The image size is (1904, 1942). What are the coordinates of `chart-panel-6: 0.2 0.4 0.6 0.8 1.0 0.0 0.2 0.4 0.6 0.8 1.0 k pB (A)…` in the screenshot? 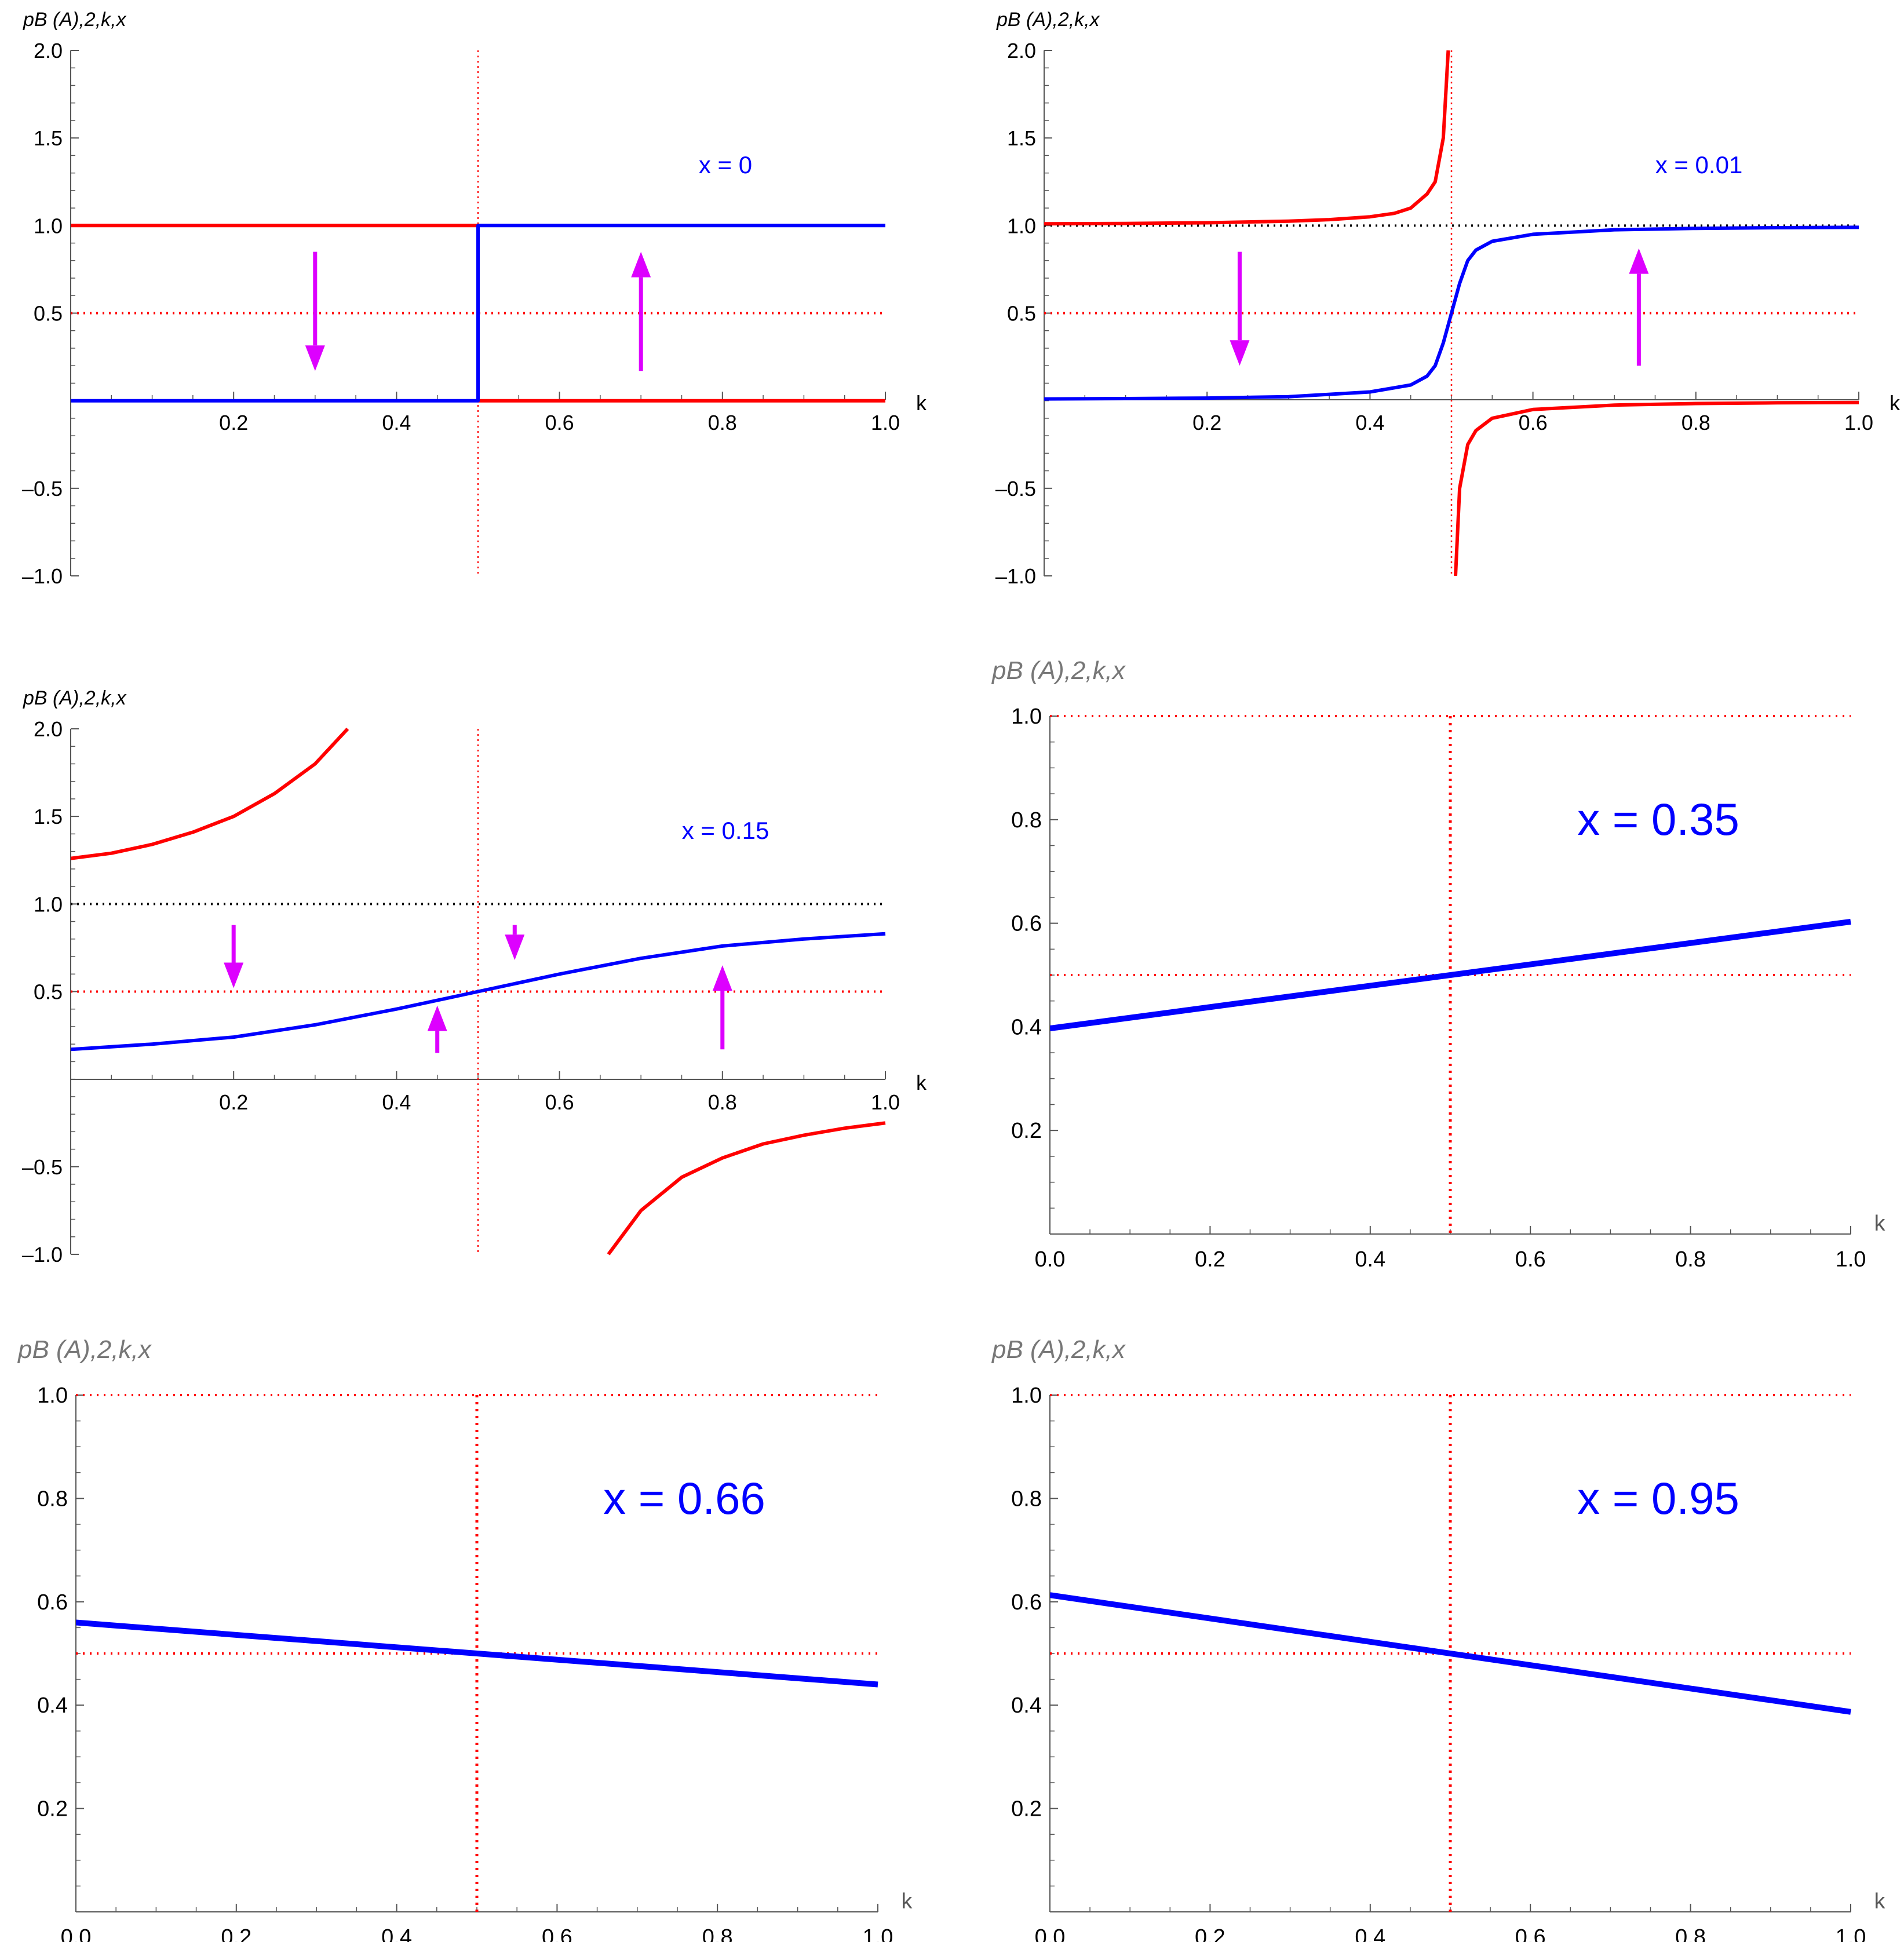 It's located at (1438, 1638).